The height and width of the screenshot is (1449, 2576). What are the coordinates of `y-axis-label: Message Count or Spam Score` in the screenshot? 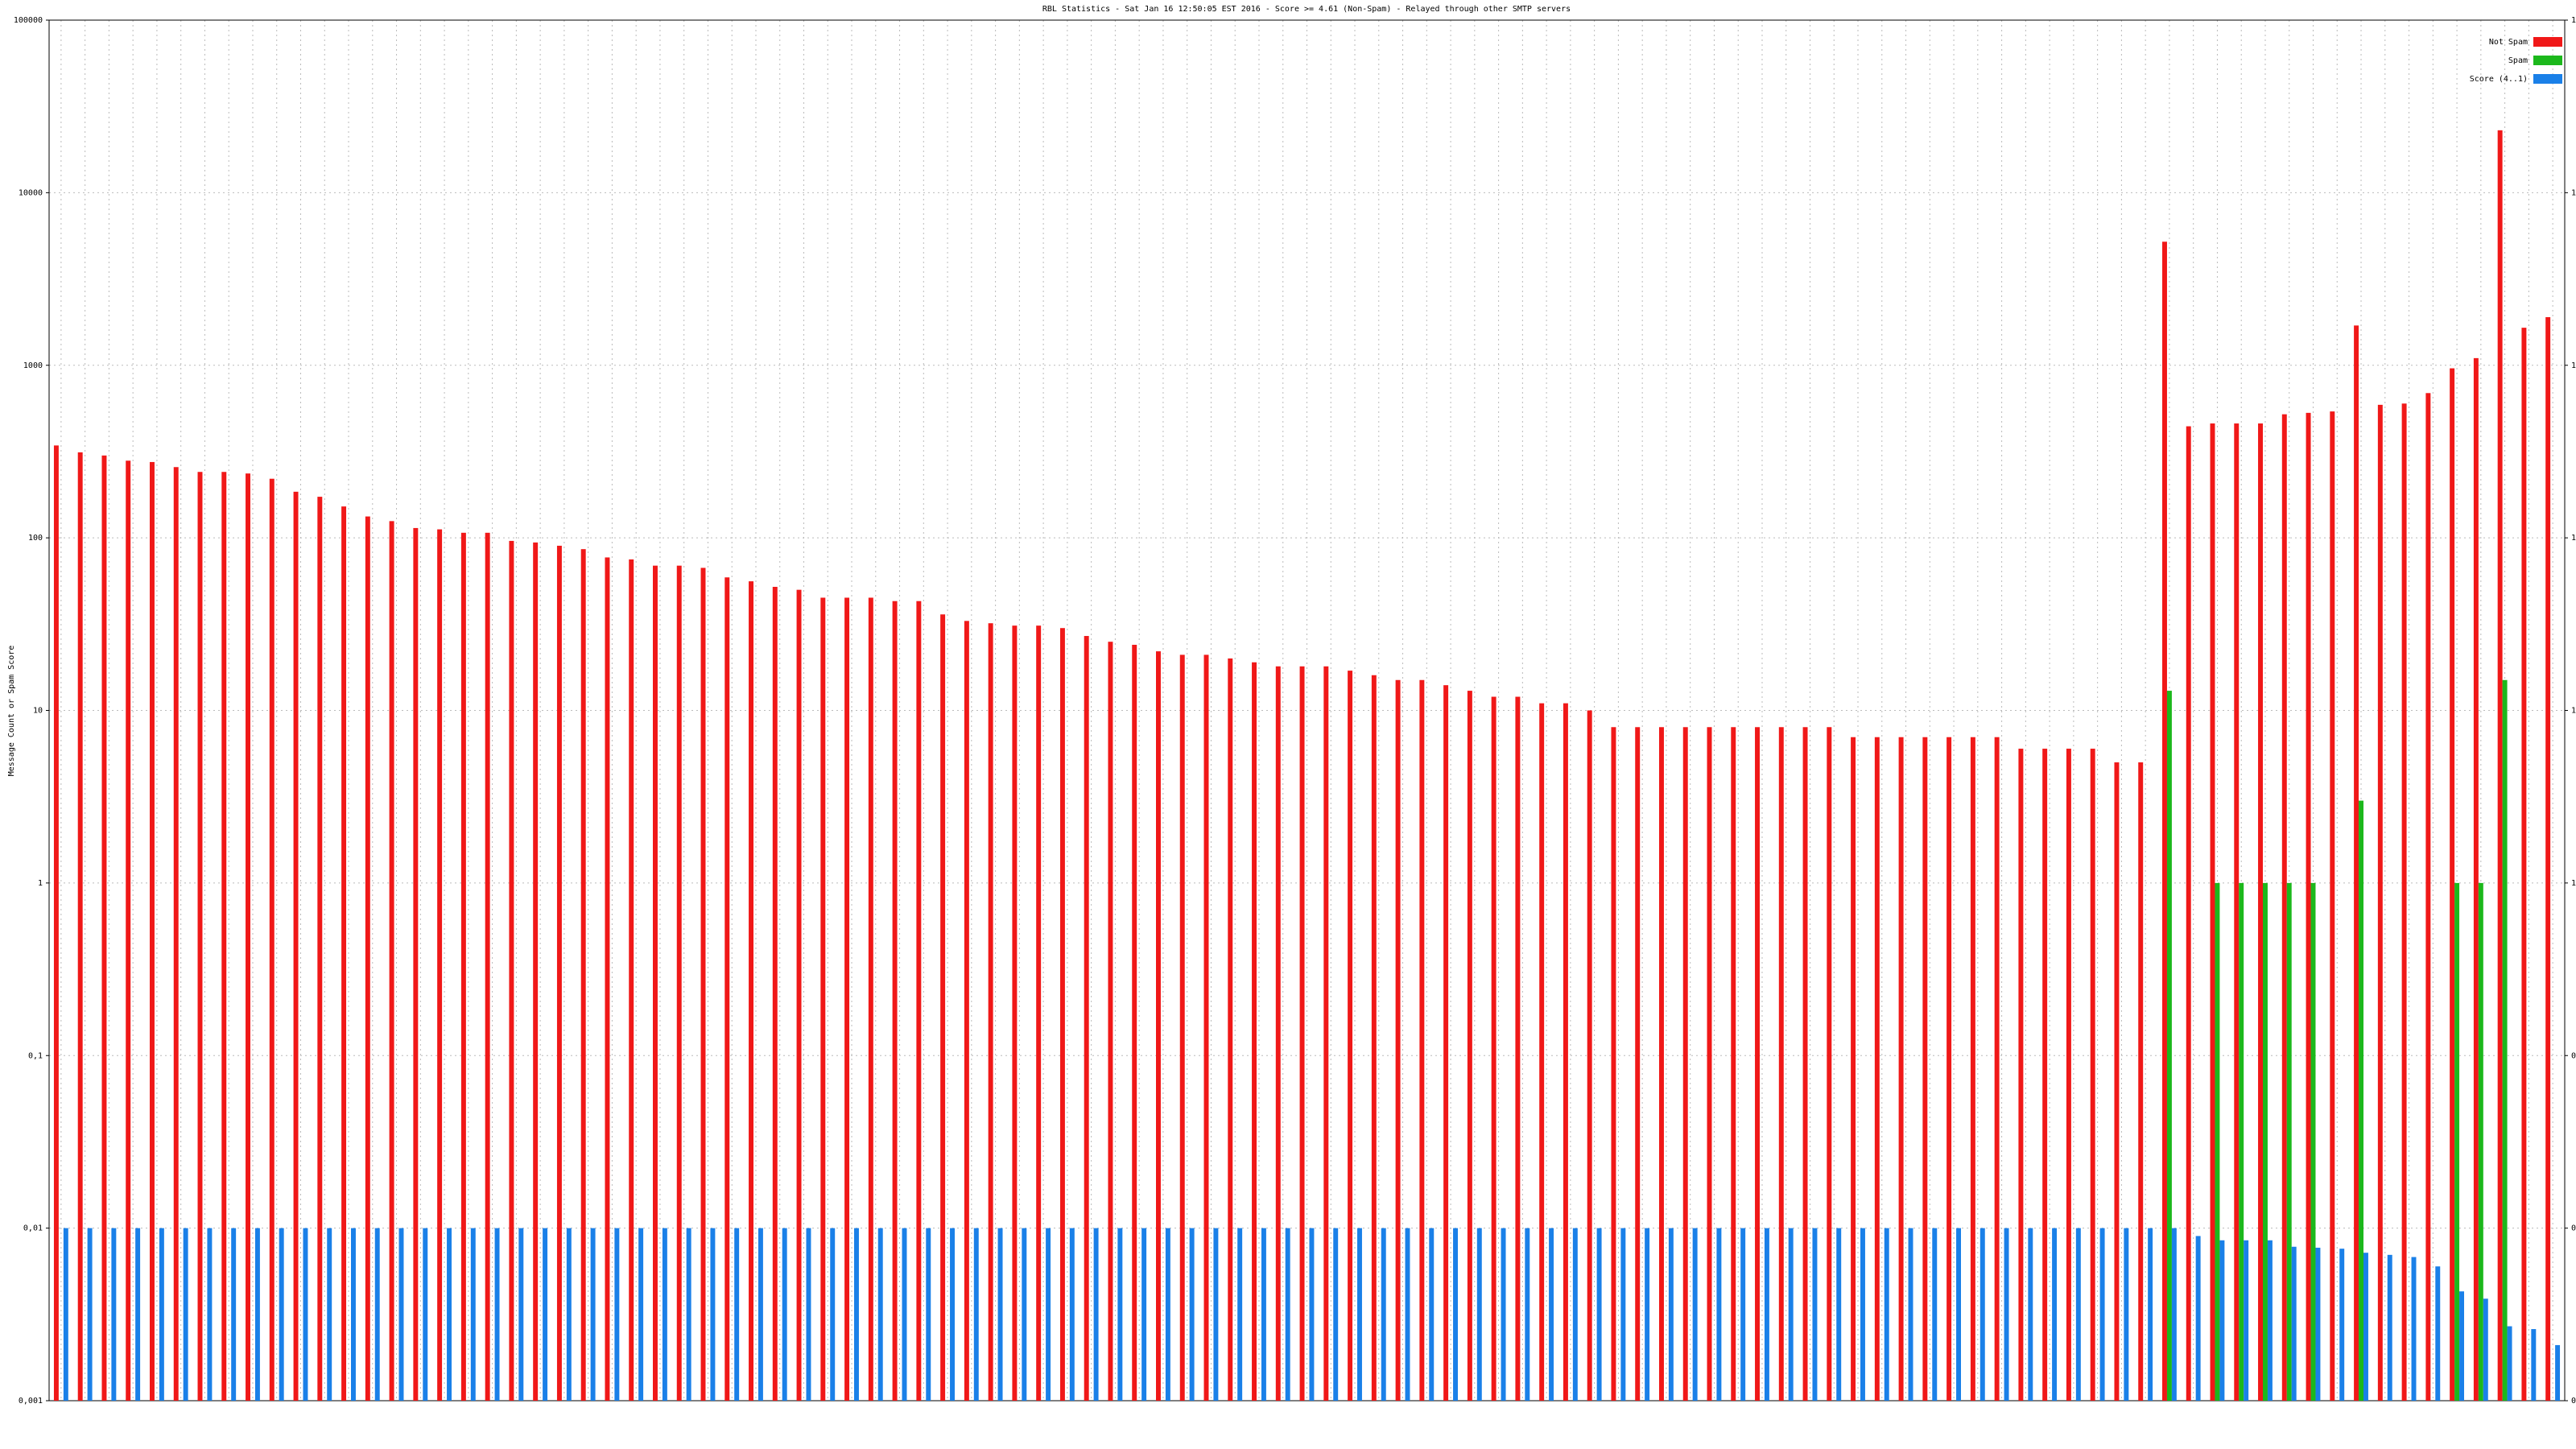 It's located at (11, 711).